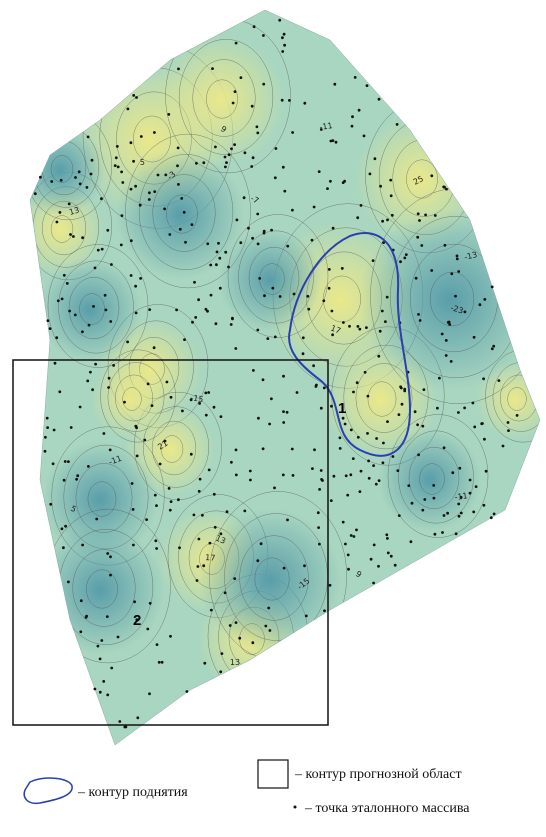 This screenshot has width=546, height=837. I want to click on contour-label: -11, so click(461, 496).